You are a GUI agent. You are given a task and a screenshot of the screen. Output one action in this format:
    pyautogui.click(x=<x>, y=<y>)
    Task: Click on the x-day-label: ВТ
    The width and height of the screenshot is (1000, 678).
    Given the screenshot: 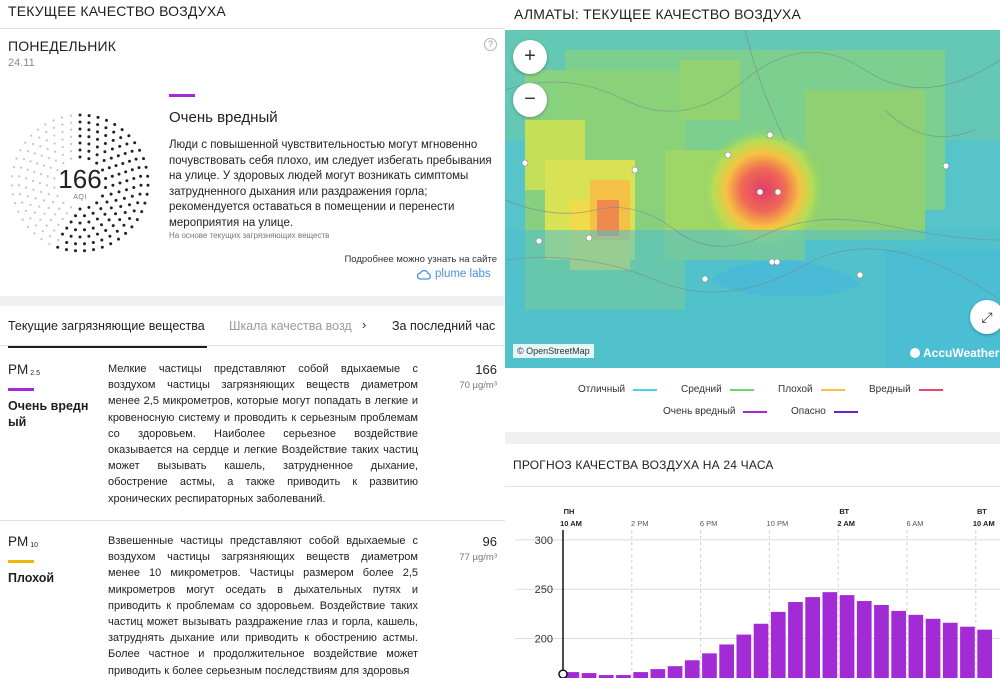 What is the action you would take?
    pyautogui.click(x=844, y=511)
    